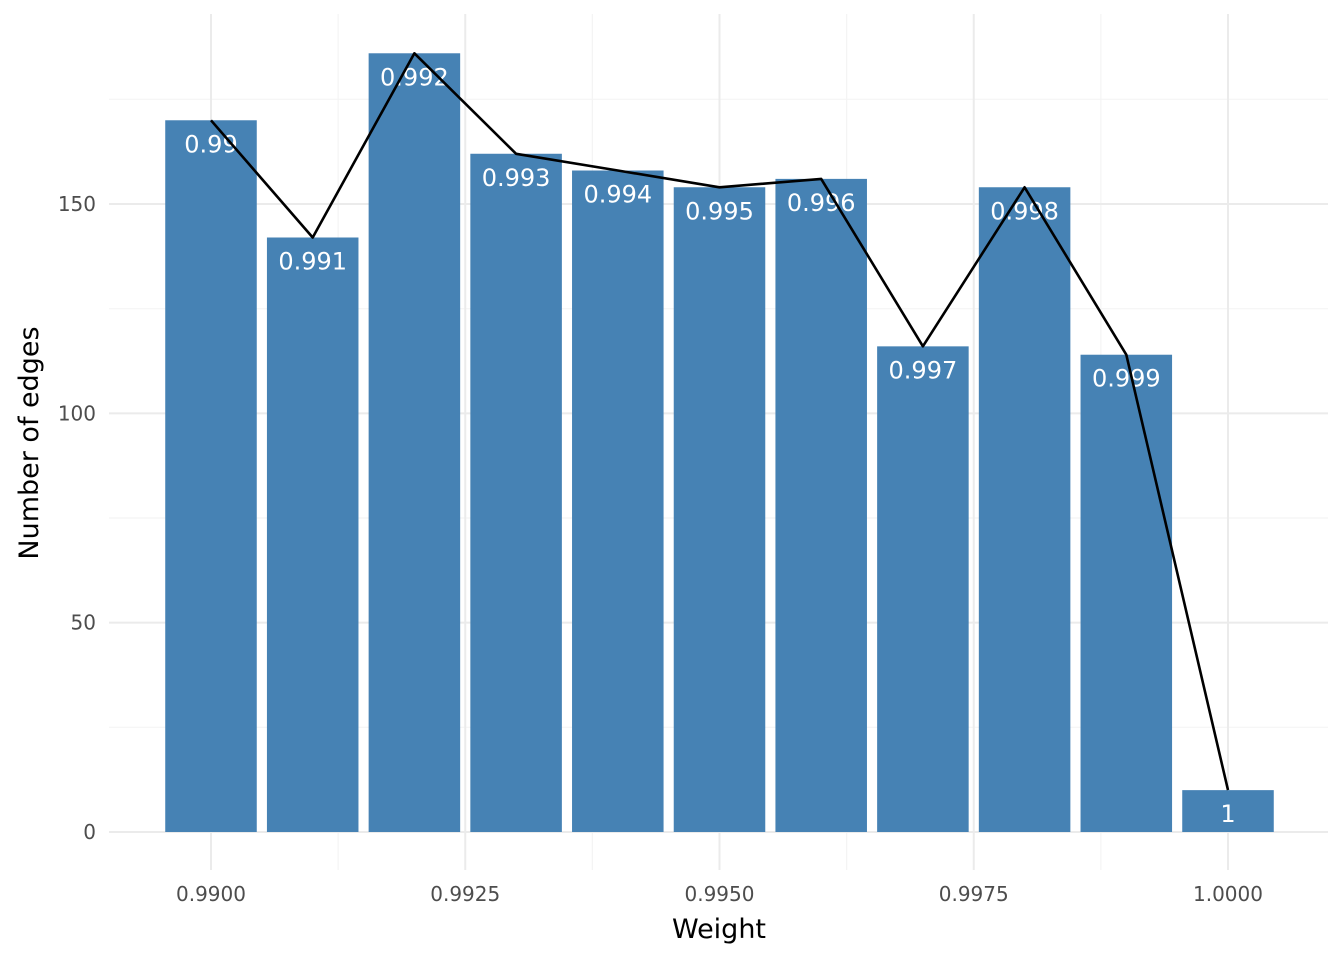 The width and height of the screenshot is (1344, 960). What do you see at coordinates (77, 204) in the screenshot?
I see `y-tick-label: 150` at bounding box center [77, 204].